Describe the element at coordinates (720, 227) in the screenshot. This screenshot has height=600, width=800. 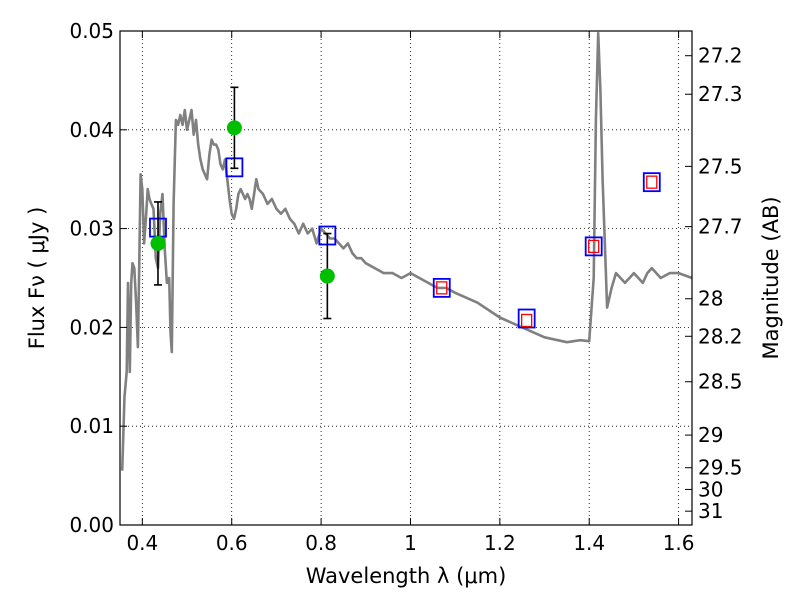
I see `mag-tick-label: 27.7` at that location.